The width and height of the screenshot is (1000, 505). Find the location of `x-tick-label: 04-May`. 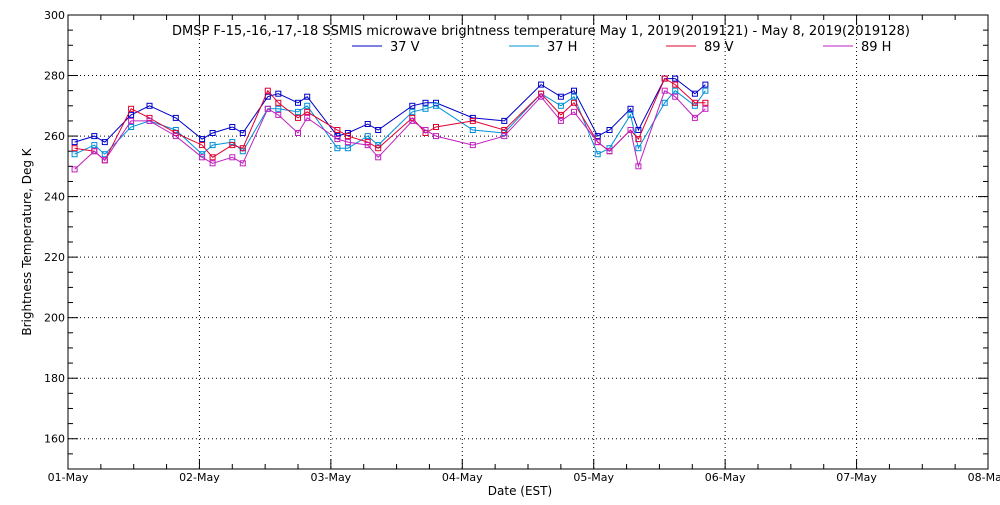

x-tick-label: 04-May is located at coordinates (462, 477).